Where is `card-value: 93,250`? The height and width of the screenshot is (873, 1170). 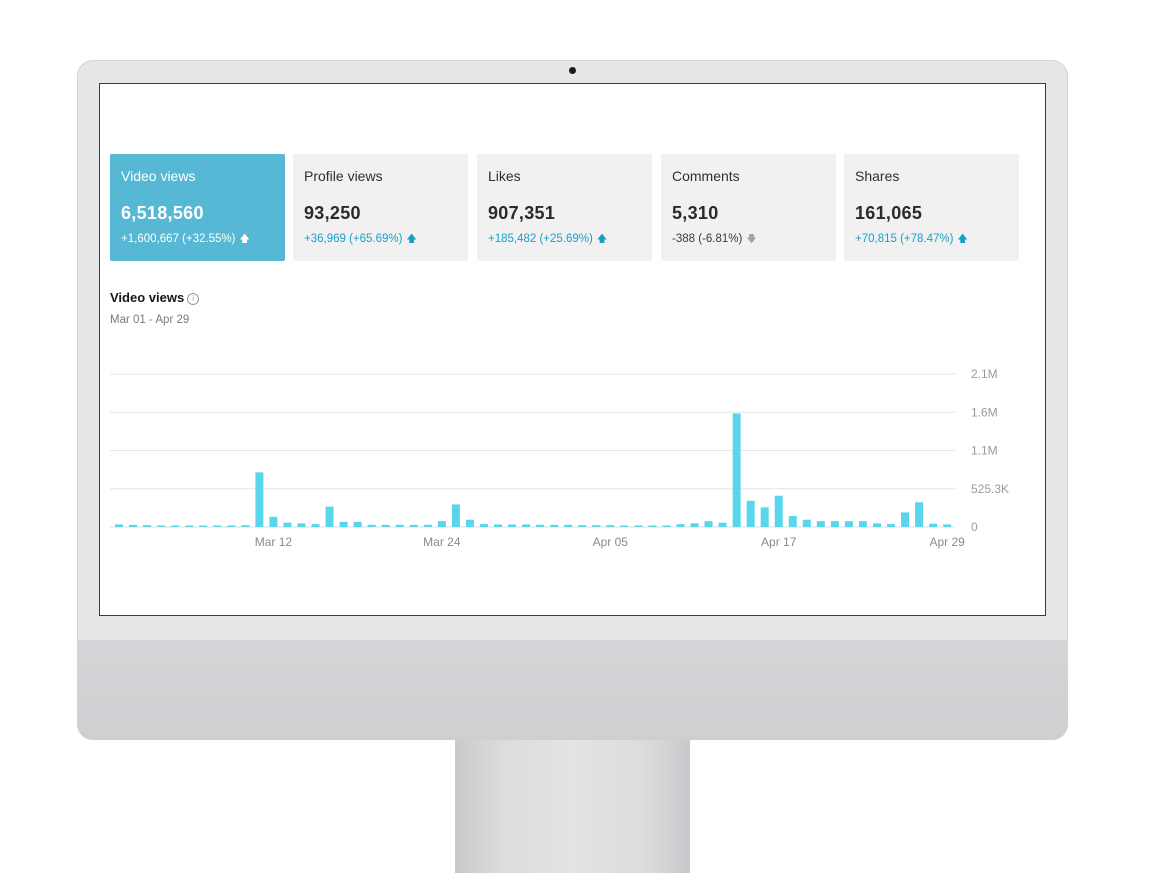 card-value: 93,250 is located at coordinates (332, 213).